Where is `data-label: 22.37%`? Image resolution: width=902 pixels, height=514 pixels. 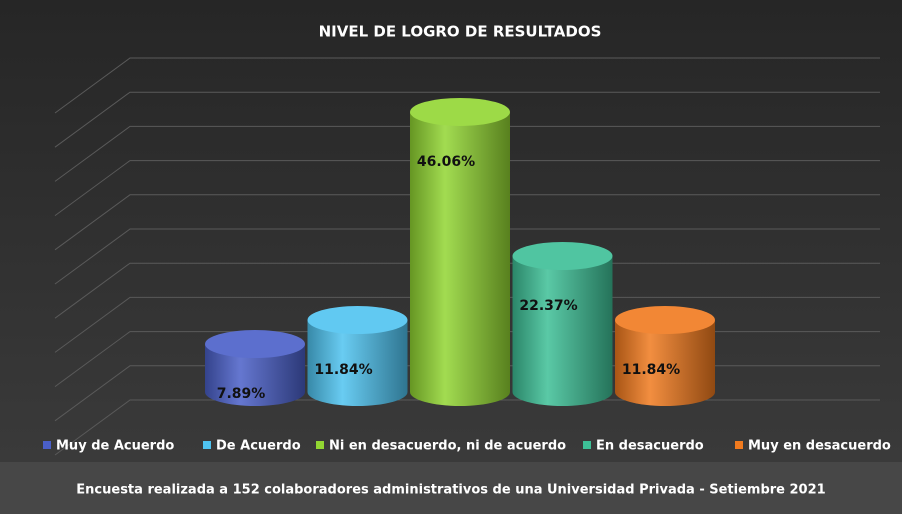 data-label: 22.37% is located at coordinates (548, 306).